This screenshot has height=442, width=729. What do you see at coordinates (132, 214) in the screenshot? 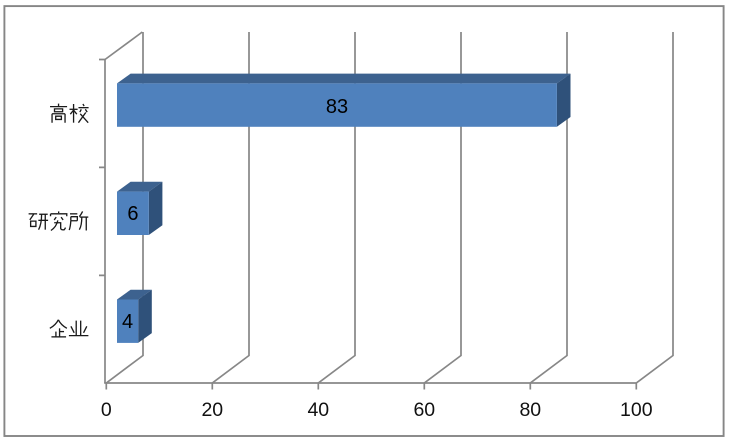
I see `svg-text: 6` at bounding box center [132, 214].